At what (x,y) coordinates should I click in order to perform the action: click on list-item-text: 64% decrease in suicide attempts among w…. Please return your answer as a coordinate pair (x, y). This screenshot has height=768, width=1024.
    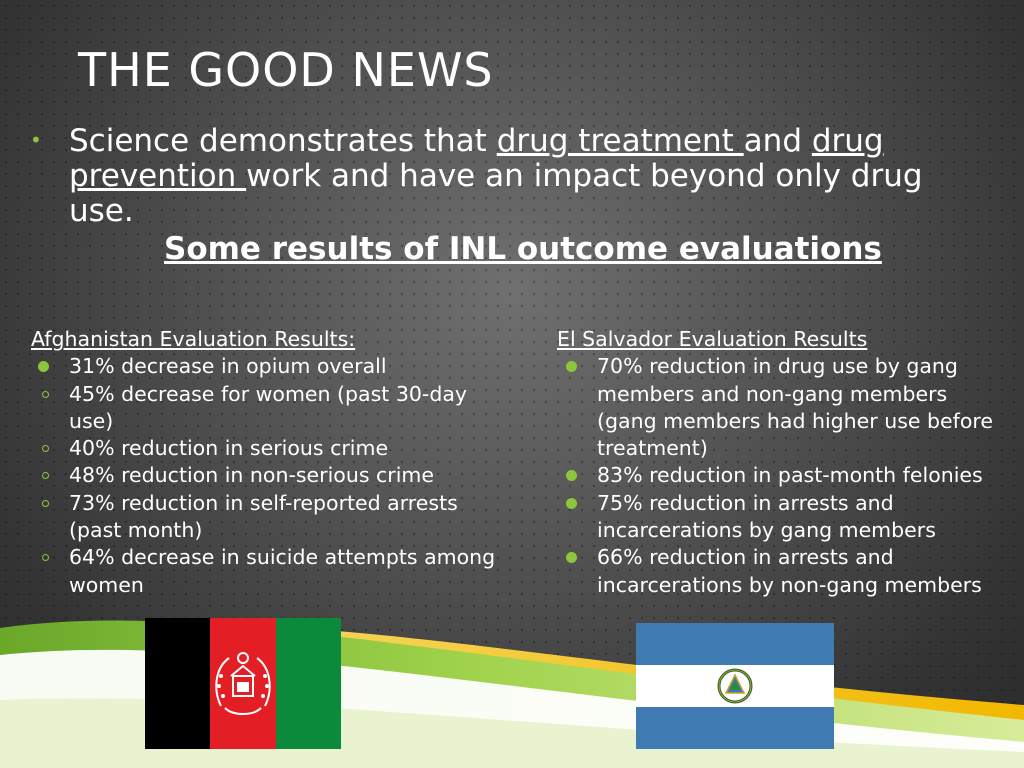
    Looking at the image, I should click on (282, 571).